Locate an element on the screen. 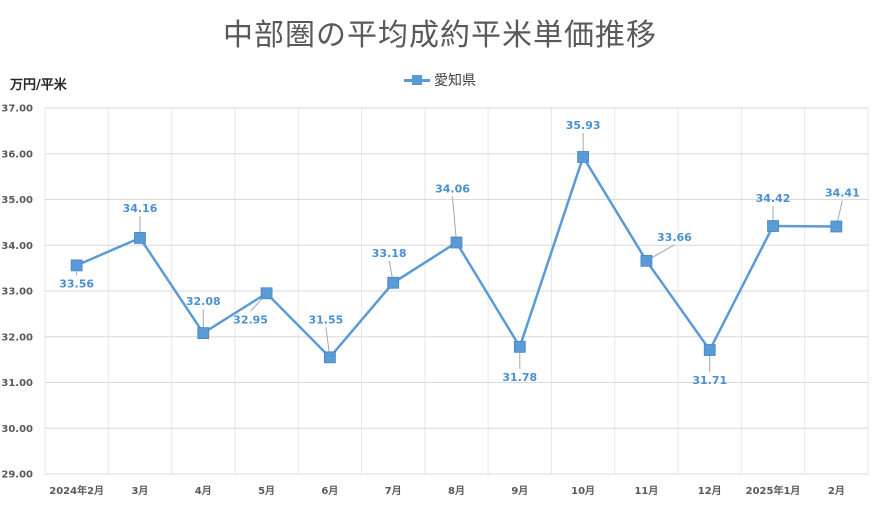  data-label: 34.16 is located at coordinates (140, 208).